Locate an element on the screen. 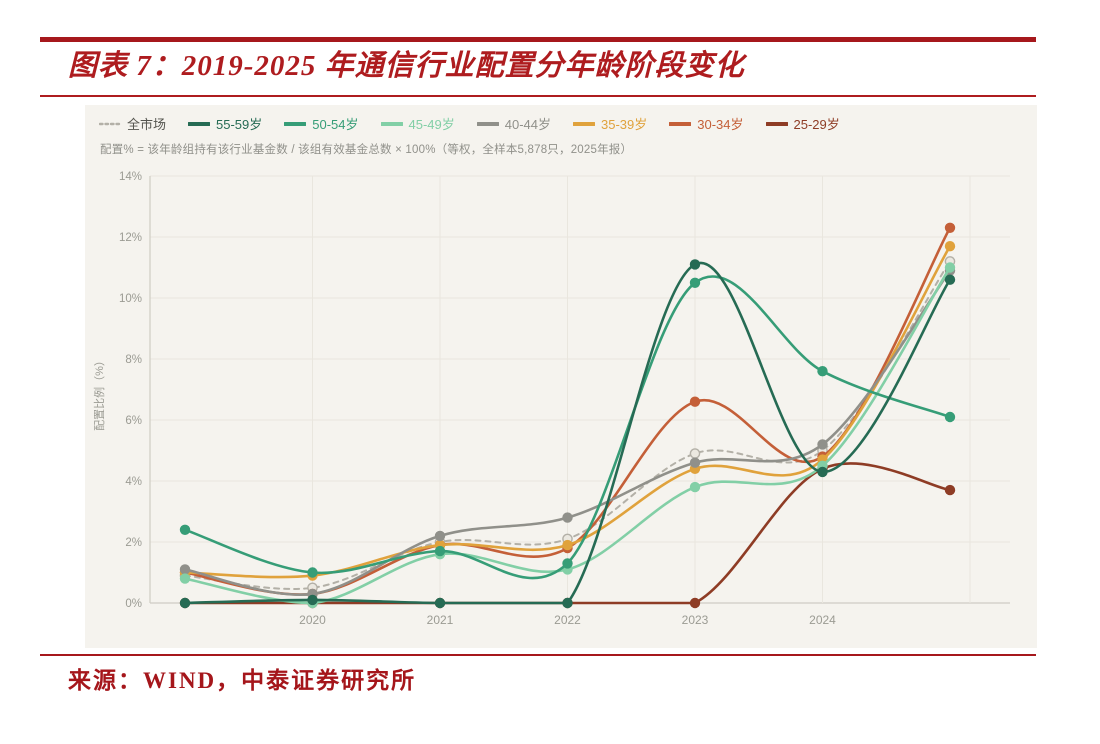 The width and height of the screenshot is (1100, 744). legend-item-35-39岁: 35-39岁 is located at coordinates (610, 123).